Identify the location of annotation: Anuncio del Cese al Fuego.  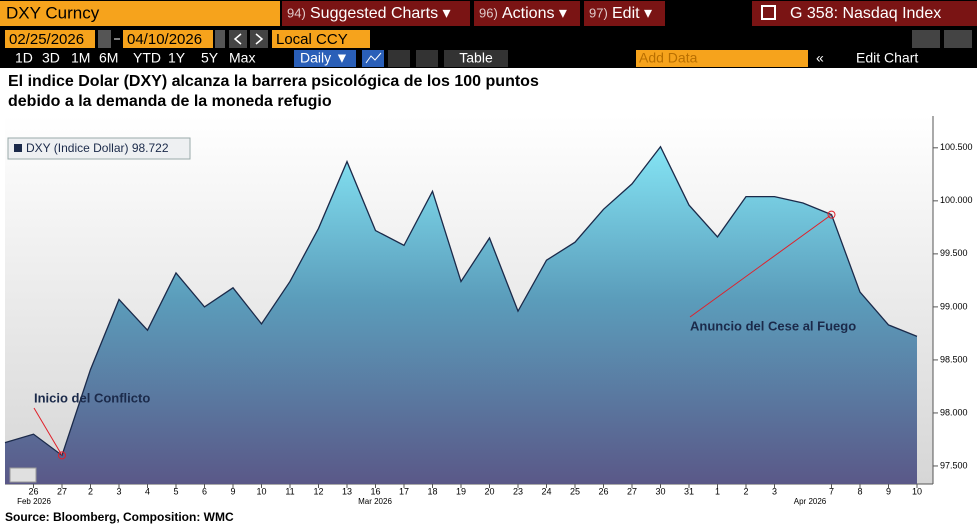
(773, 325).